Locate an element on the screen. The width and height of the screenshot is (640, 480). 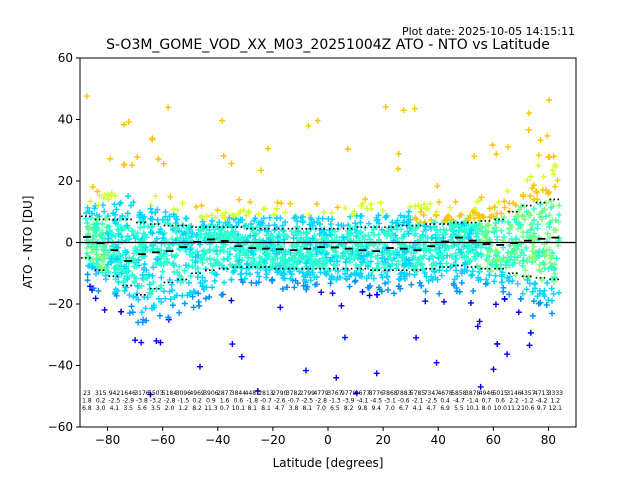
bin-stat-label: 0.9 is located at coordinates (211, 401).